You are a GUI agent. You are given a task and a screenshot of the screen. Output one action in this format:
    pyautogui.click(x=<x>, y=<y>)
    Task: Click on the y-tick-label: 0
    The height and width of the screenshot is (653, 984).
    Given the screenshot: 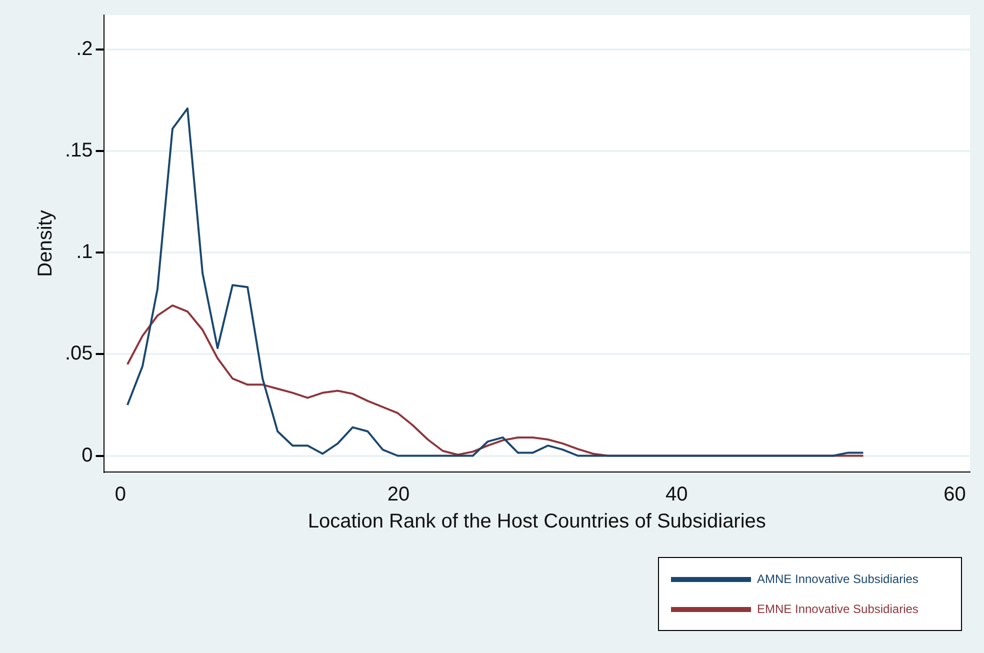 What is the action you would take?
    pyautogui.click(x=87, y=455)
    